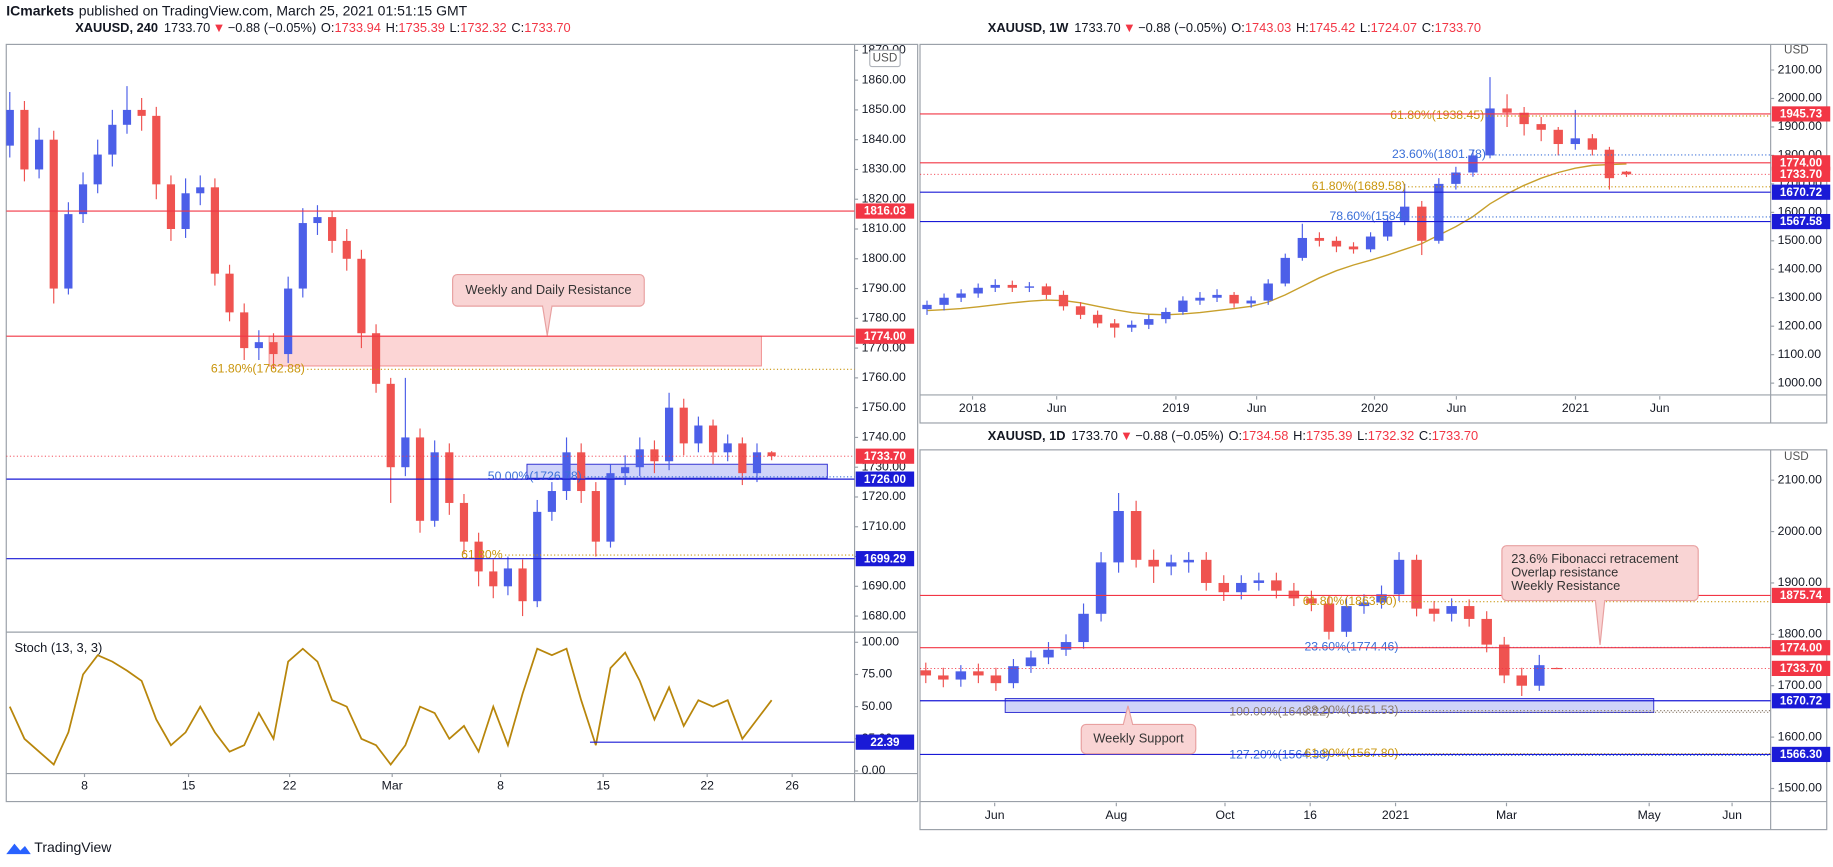 Image resolution: width=1833 pixels, height=867 pixels. What do you see at coordinates (1800, 126) in the screenshot?
I see `y-tick-label: 1900.00` at bounding box center [1800, 126].